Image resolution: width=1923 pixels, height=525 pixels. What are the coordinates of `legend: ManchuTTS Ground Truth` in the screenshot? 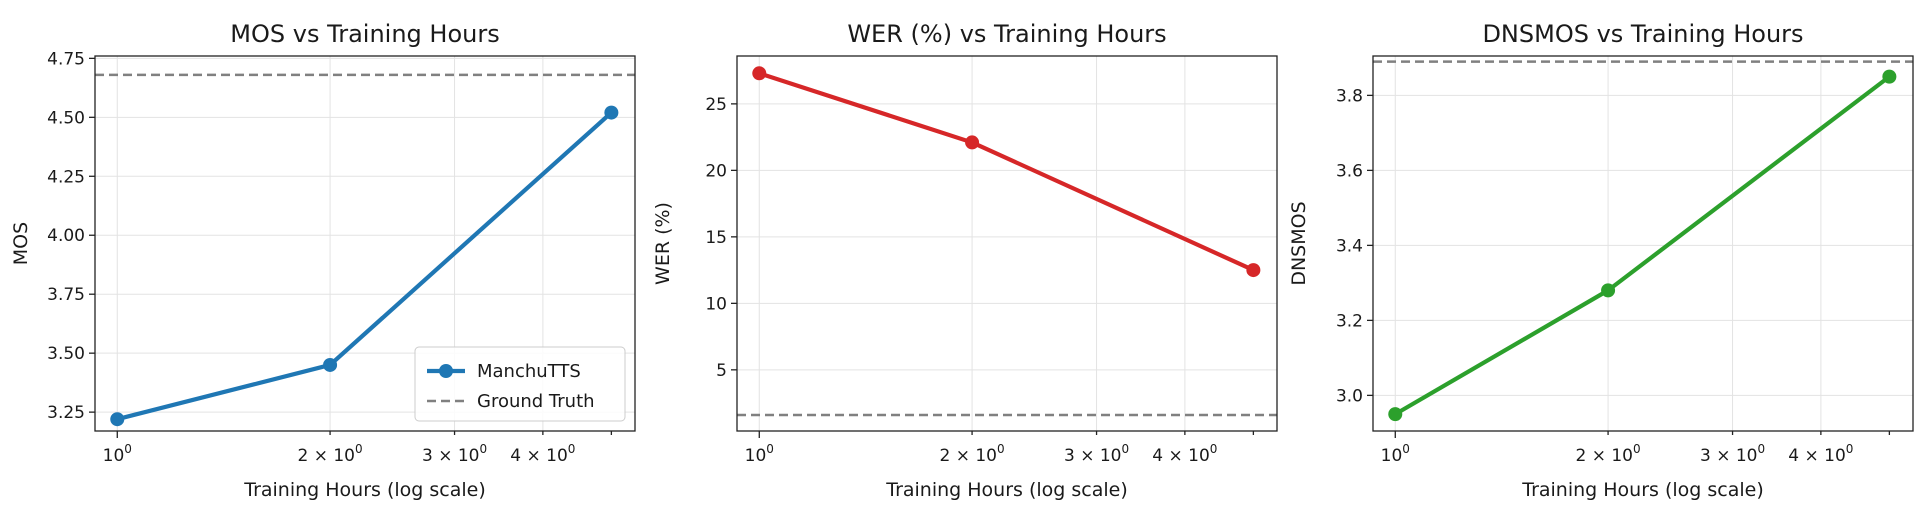 It's located at (520, 384).